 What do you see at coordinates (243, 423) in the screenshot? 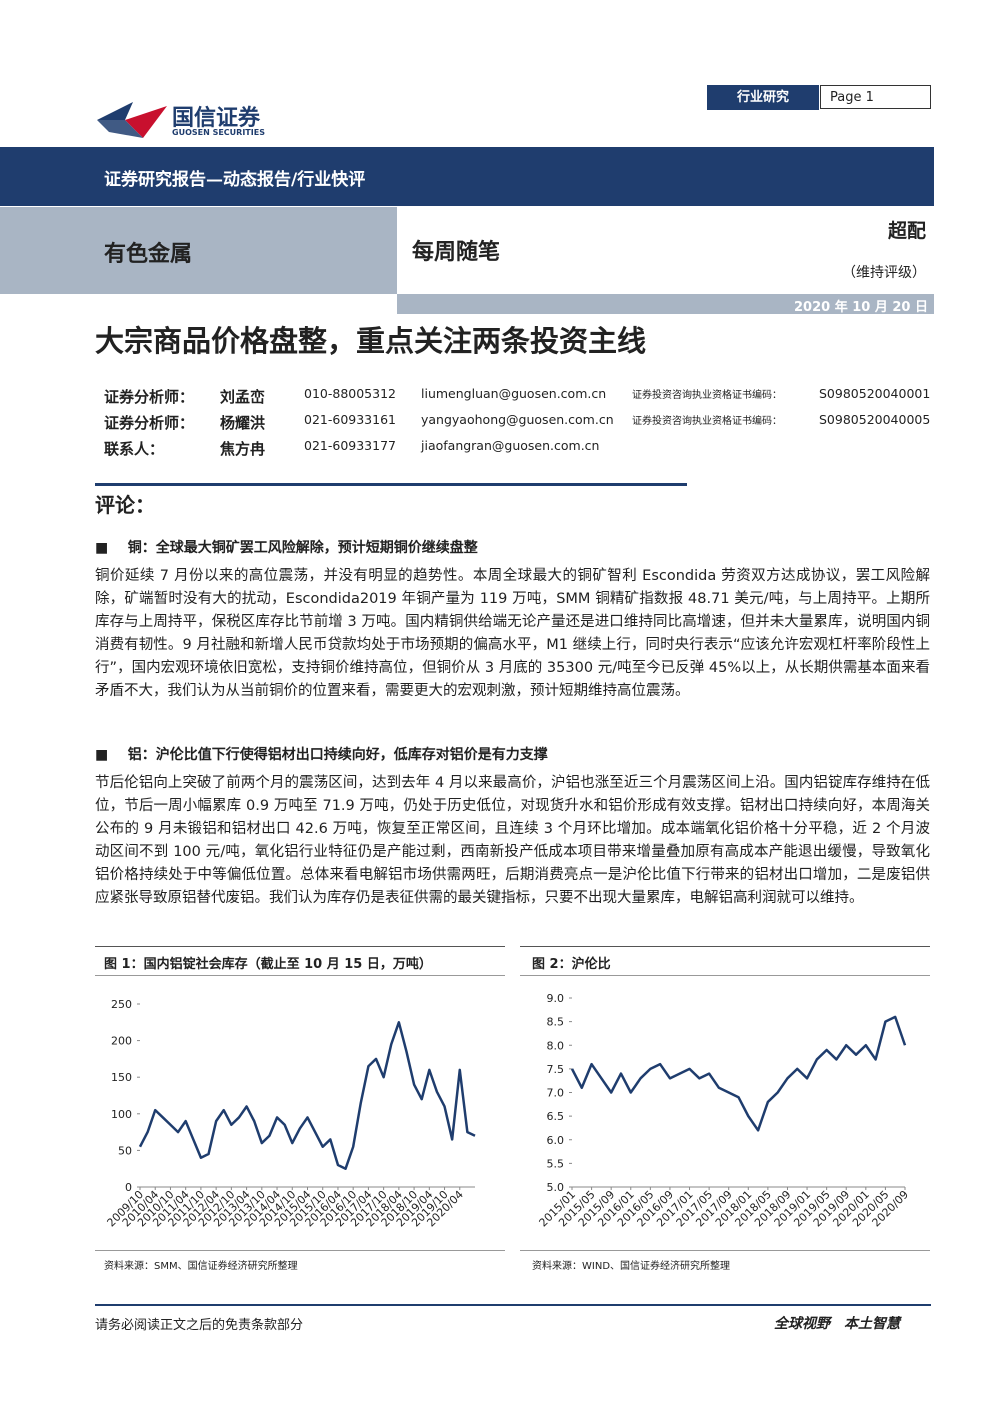
I see `analyst-cell: 杨耀洪` at bounding box center [243, 423].